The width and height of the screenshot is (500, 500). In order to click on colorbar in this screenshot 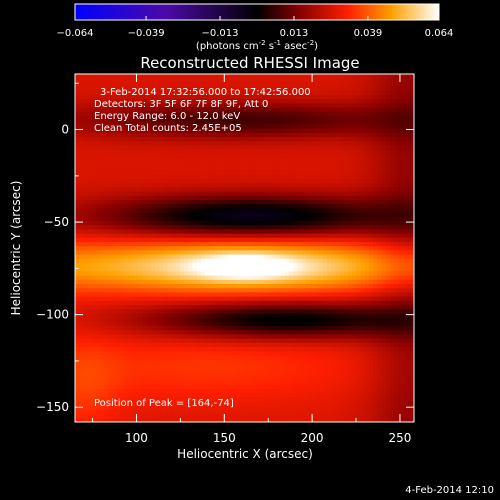, I will do `click(257, 12)`.